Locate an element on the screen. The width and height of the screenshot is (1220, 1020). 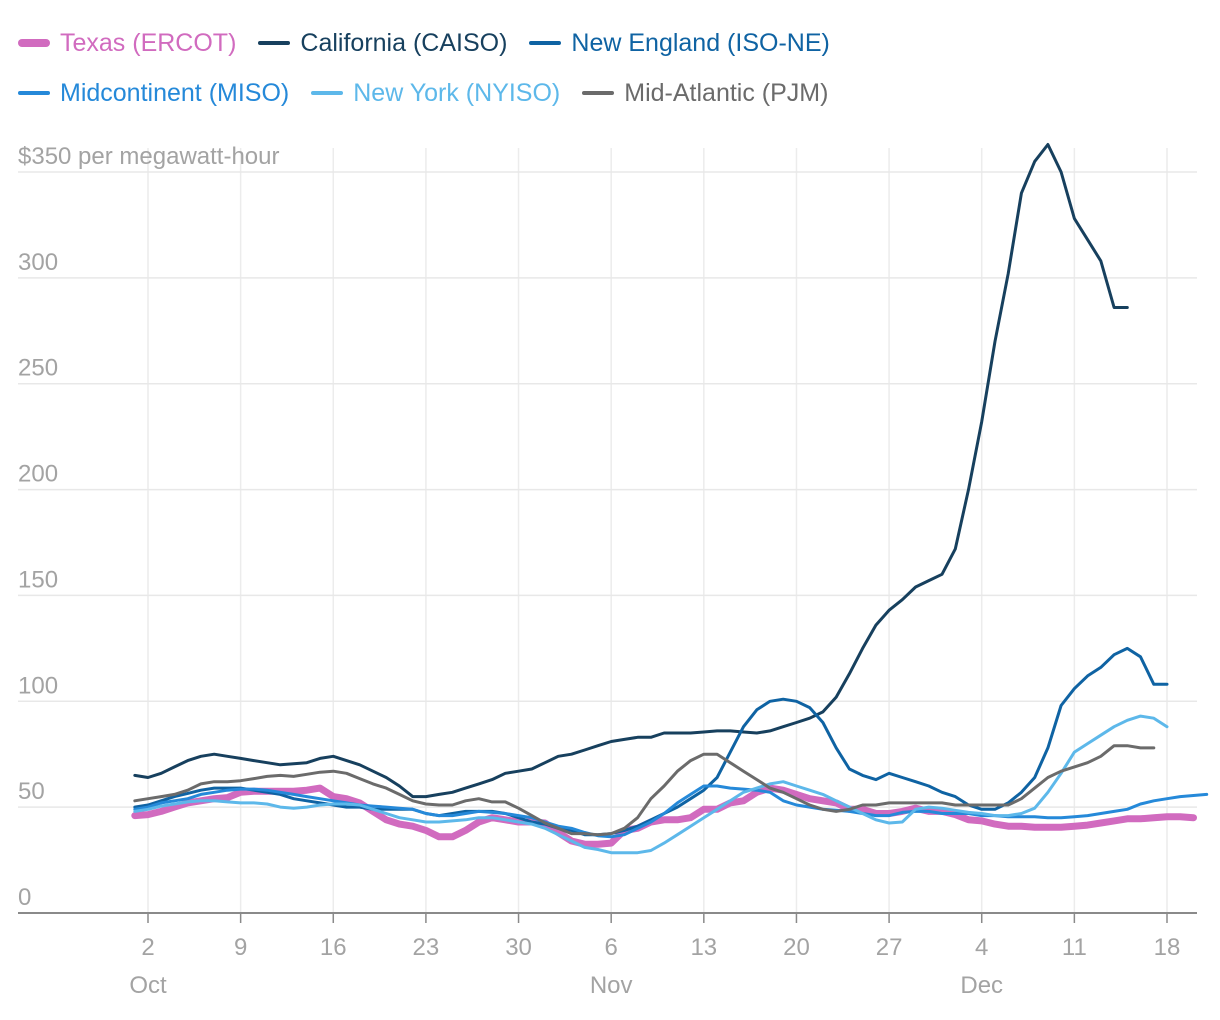
x-tick-label-4: 30 is located at coordinates (518, 947).